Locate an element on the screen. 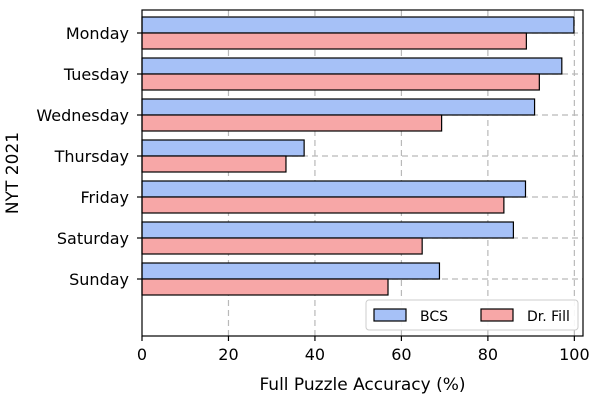  bar-dr-fill-thursday is located at coordinates (214, 164).